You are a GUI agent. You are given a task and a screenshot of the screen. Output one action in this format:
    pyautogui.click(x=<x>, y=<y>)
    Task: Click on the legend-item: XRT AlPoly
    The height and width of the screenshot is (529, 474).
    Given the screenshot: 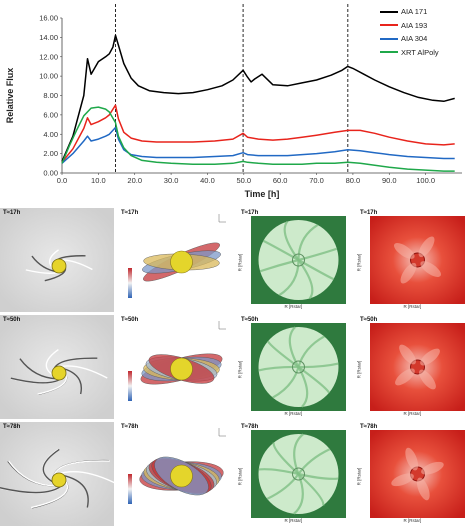 What is the action you would take?
    pyautogui.click(x=409, y=53)
    